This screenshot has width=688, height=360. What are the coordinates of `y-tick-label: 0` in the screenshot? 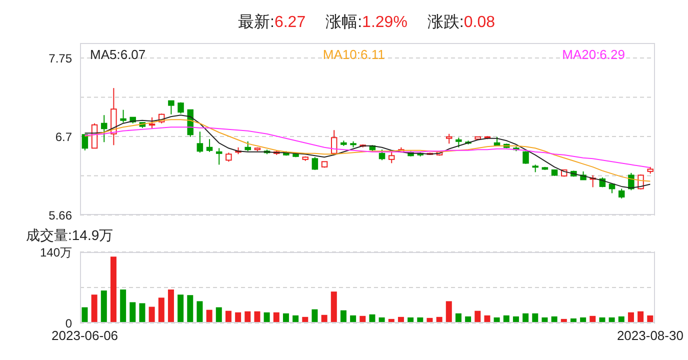 It's located at (68, 323).